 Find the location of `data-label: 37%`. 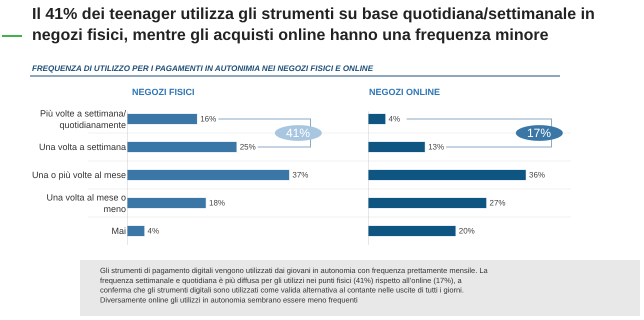

data-label: 37% is located at coordinates (300, 175).